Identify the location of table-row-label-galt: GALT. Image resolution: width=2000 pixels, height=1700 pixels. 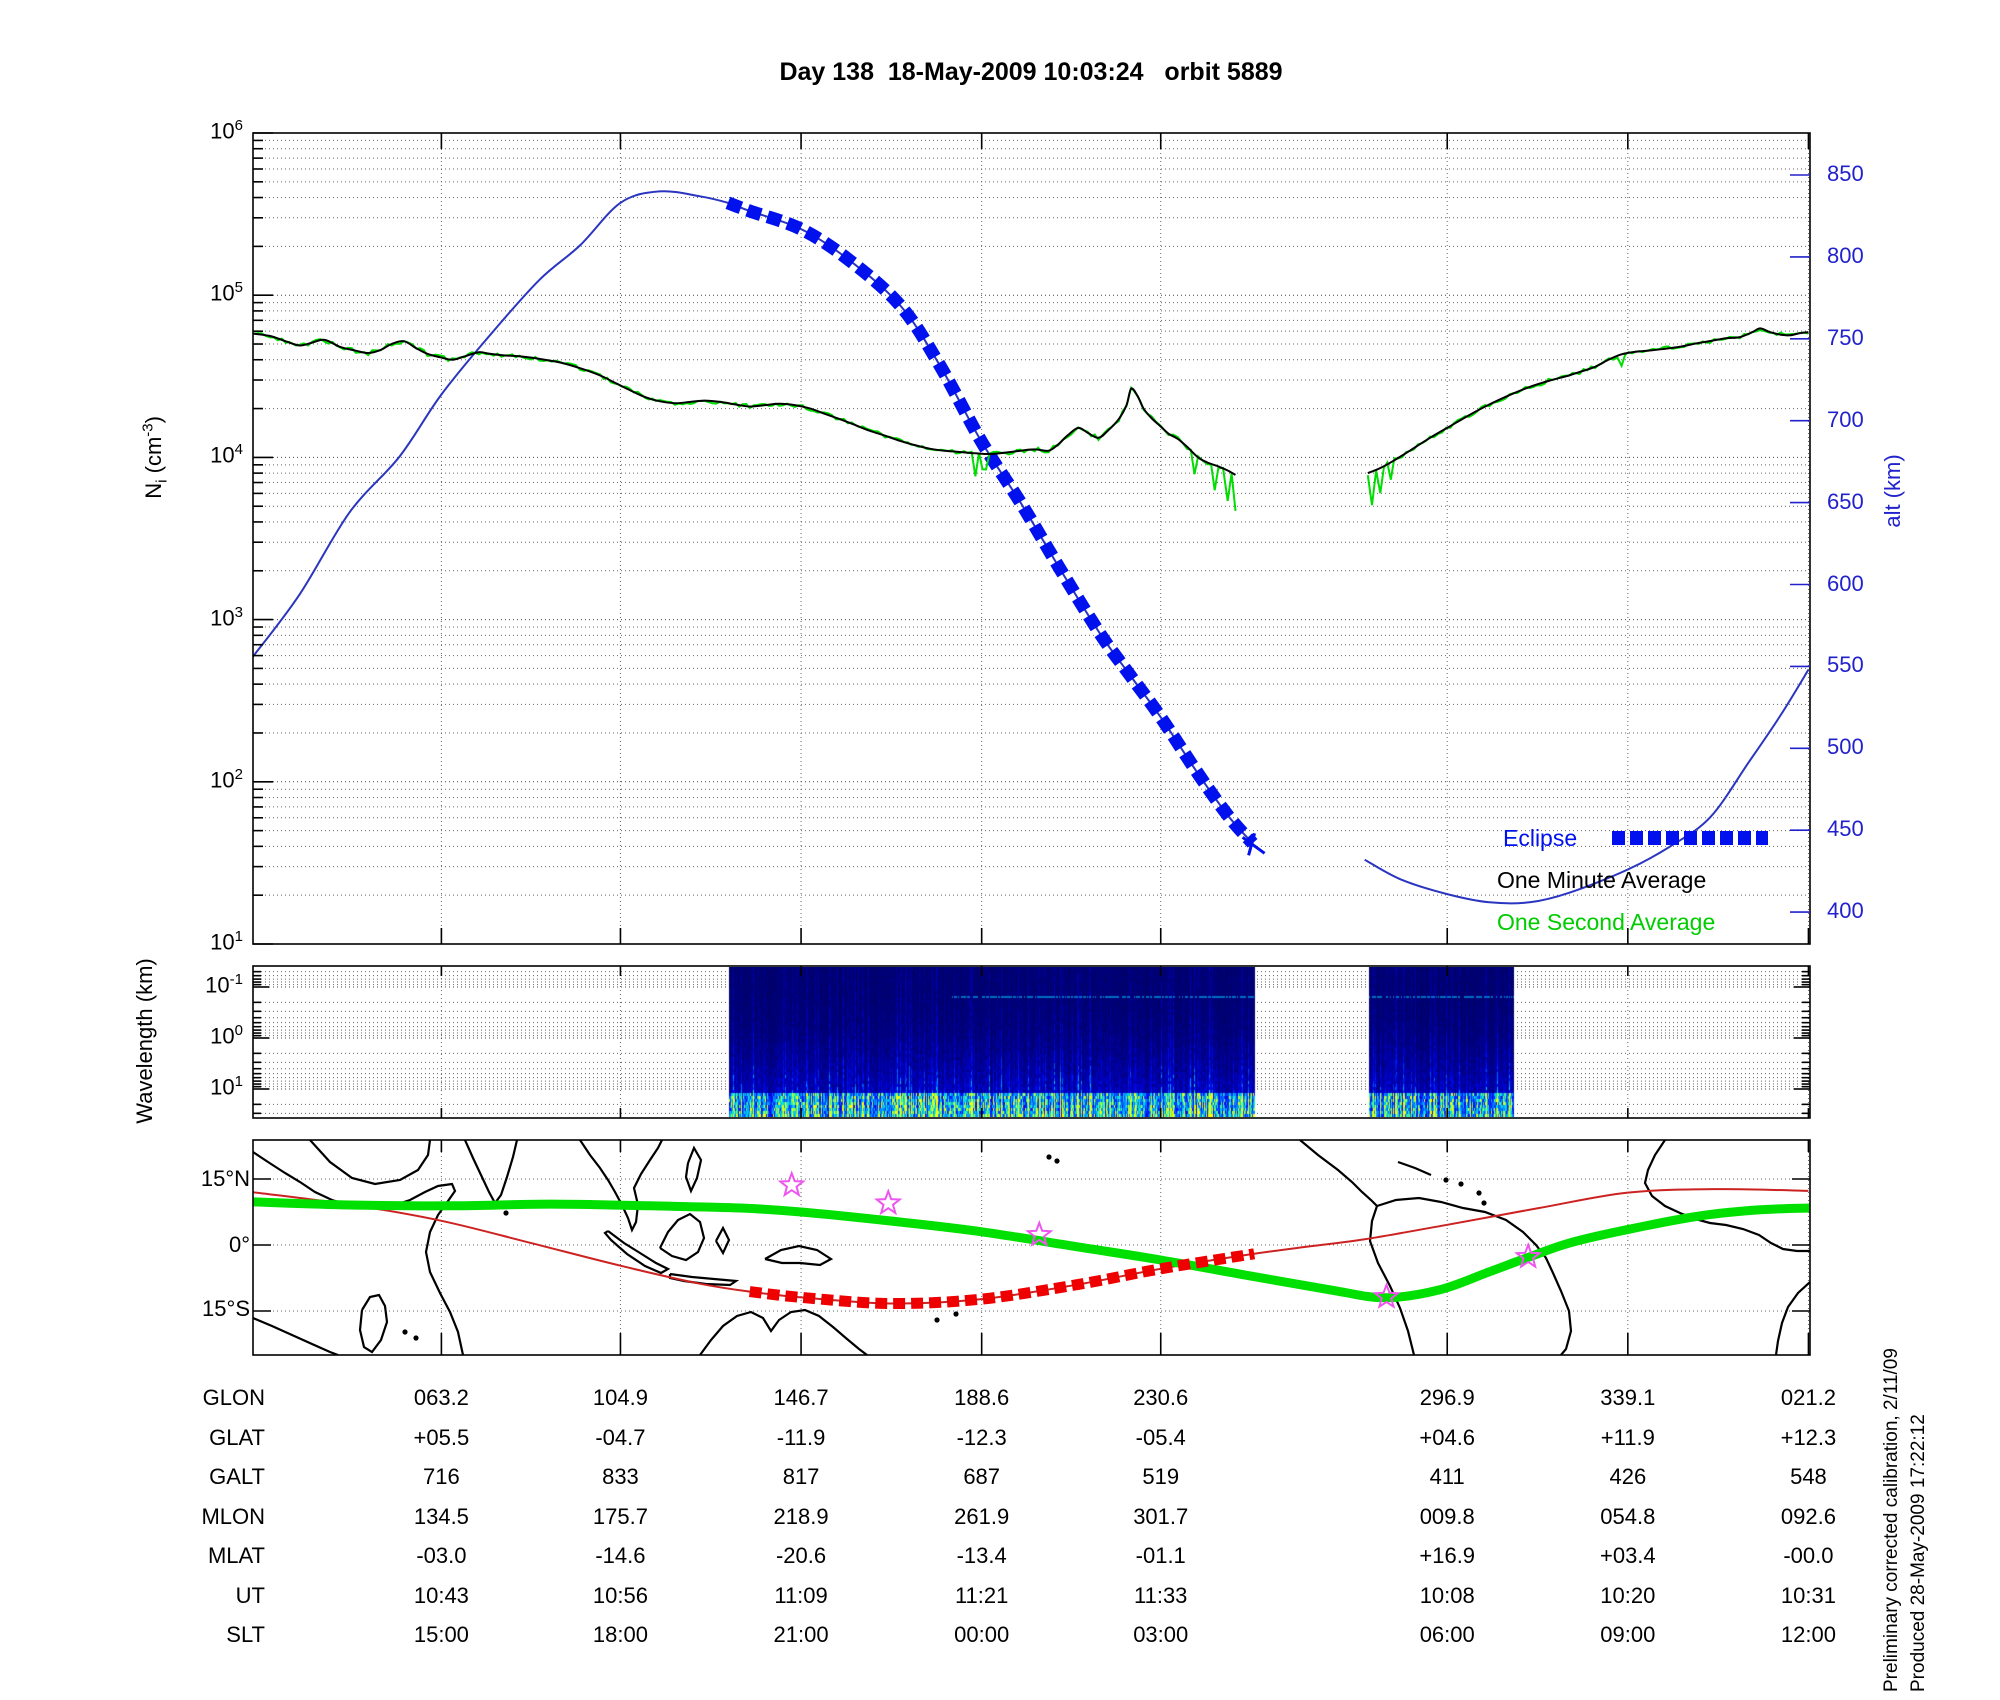
(237, 1476).